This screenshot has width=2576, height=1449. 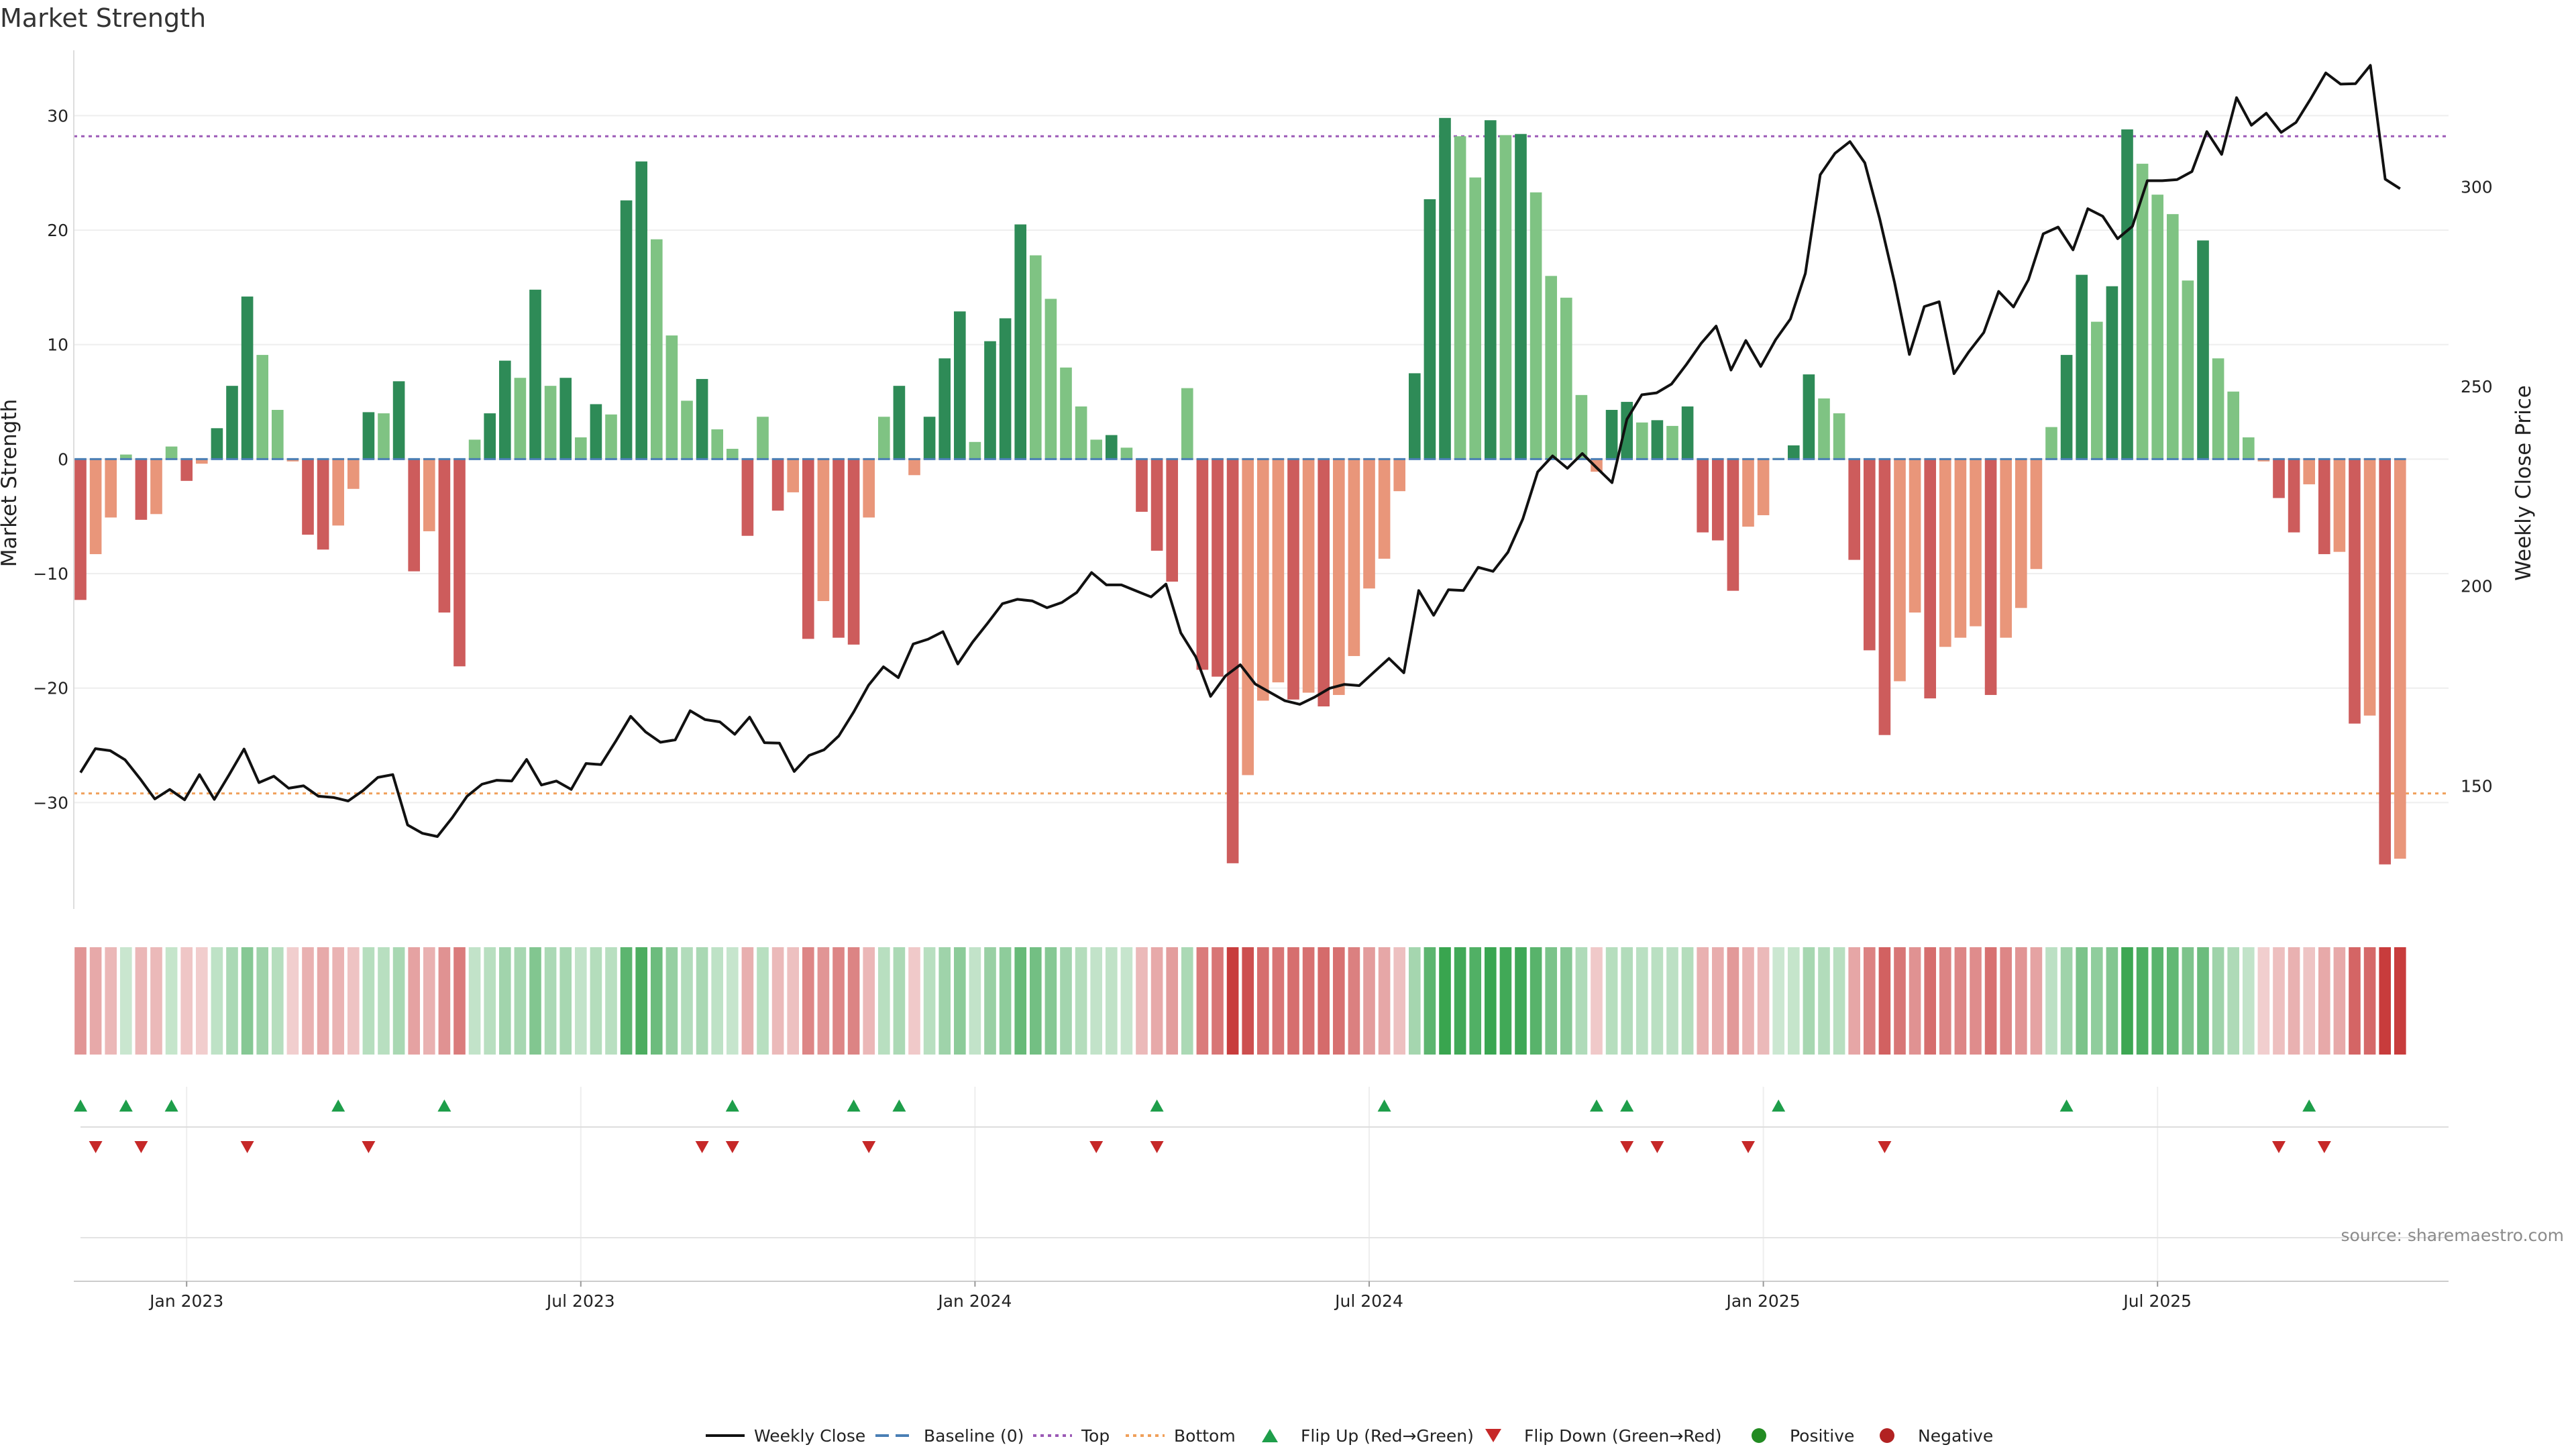 I want to click on right-tick-label: 150, so click(x=2477, y=786).